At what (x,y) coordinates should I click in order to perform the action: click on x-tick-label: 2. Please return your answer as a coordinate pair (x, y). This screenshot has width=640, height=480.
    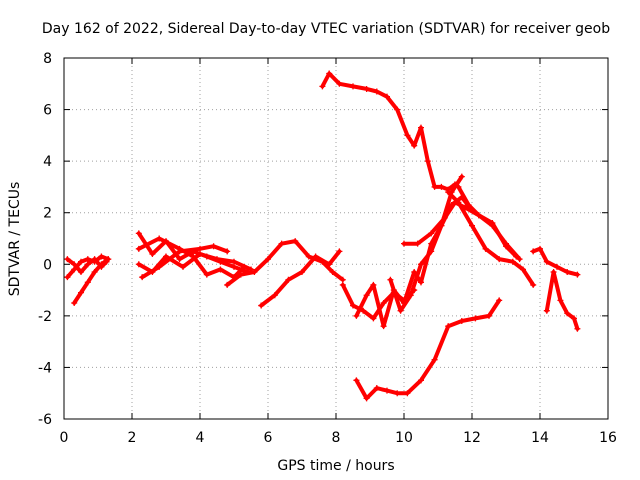
    Looking at the image, I should click on (132, 438).